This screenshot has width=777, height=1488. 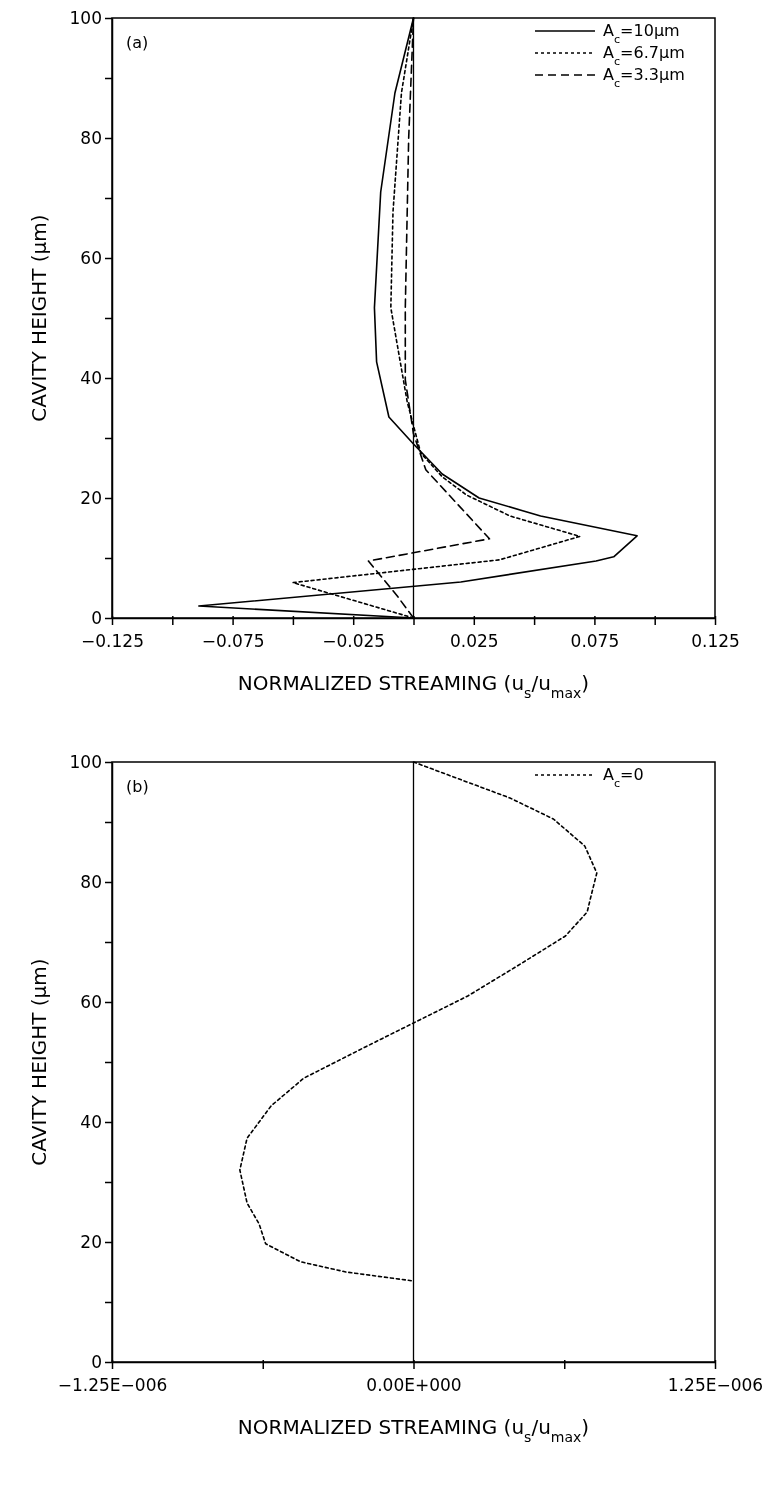 What do you see at coordinates (137, 42) in the screenshot?
I see `annotation: (a)` at bounding box center [137, 42].